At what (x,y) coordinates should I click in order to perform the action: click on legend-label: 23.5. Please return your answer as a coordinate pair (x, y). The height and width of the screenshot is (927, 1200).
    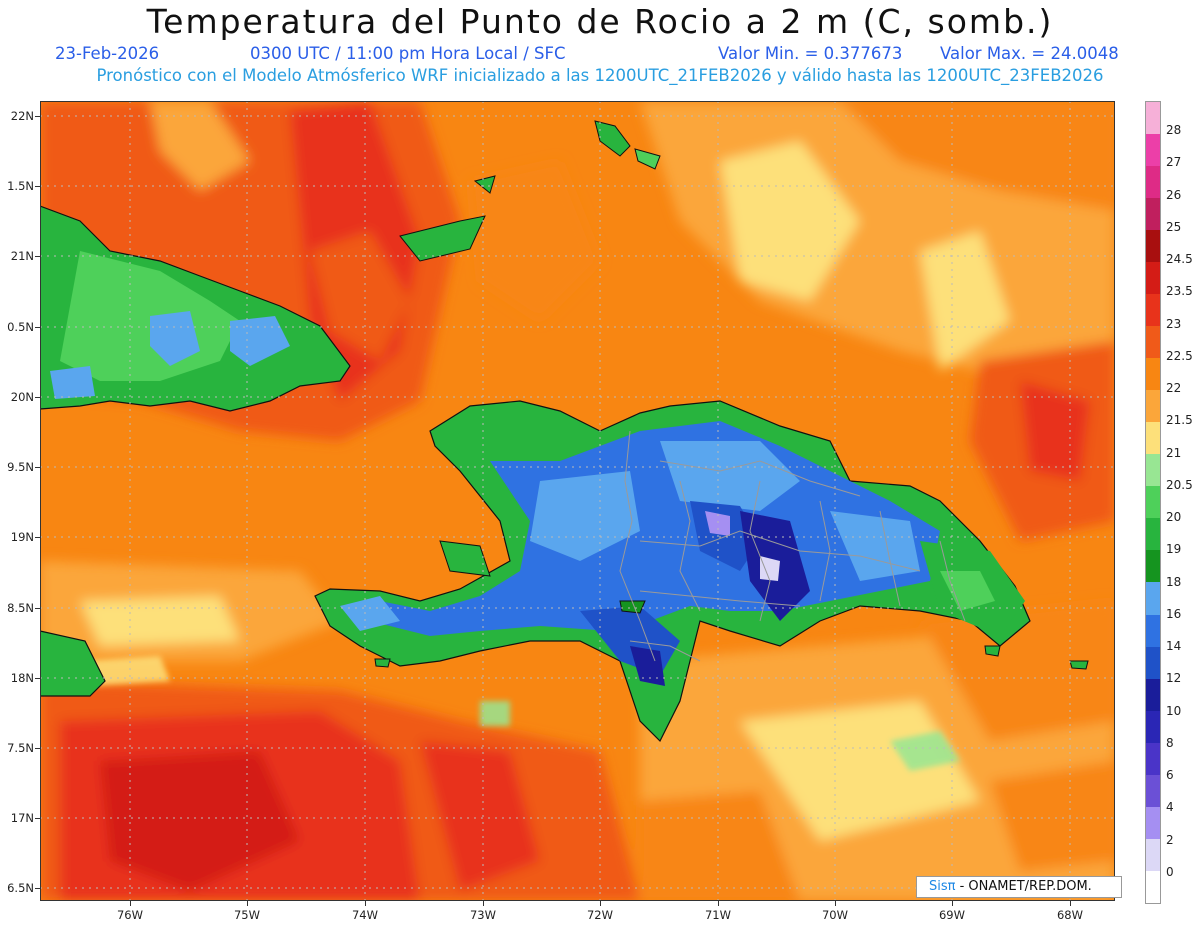
    Looking at the image, I should click on (1179, 291).